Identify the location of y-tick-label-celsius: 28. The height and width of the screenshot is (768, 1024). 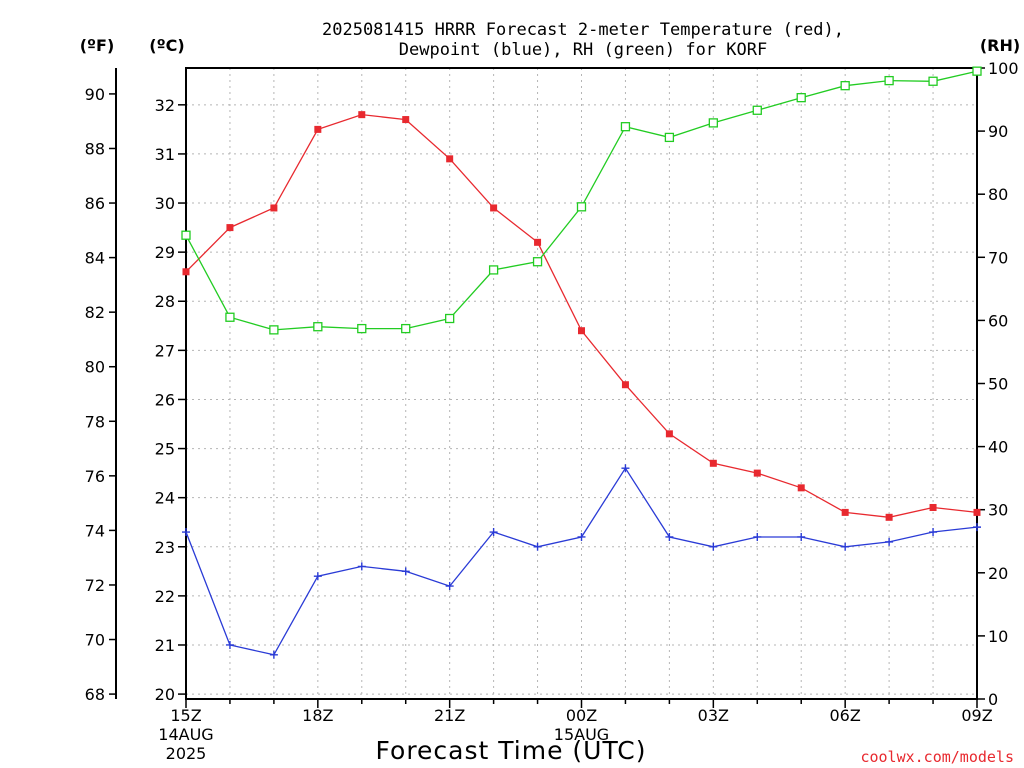
(165, 301).